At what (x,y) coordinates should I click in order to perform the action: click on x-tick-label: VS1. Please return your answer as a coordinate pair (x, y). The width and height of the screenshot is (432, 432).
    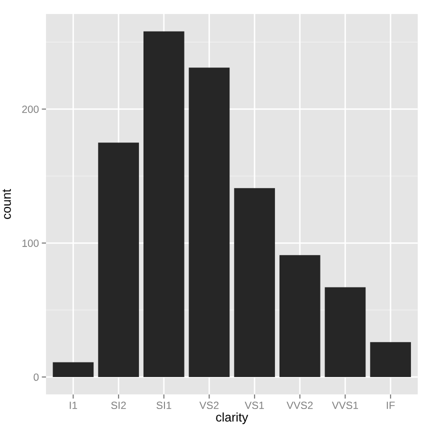
    Looking at the image, I should click on (254, 406).